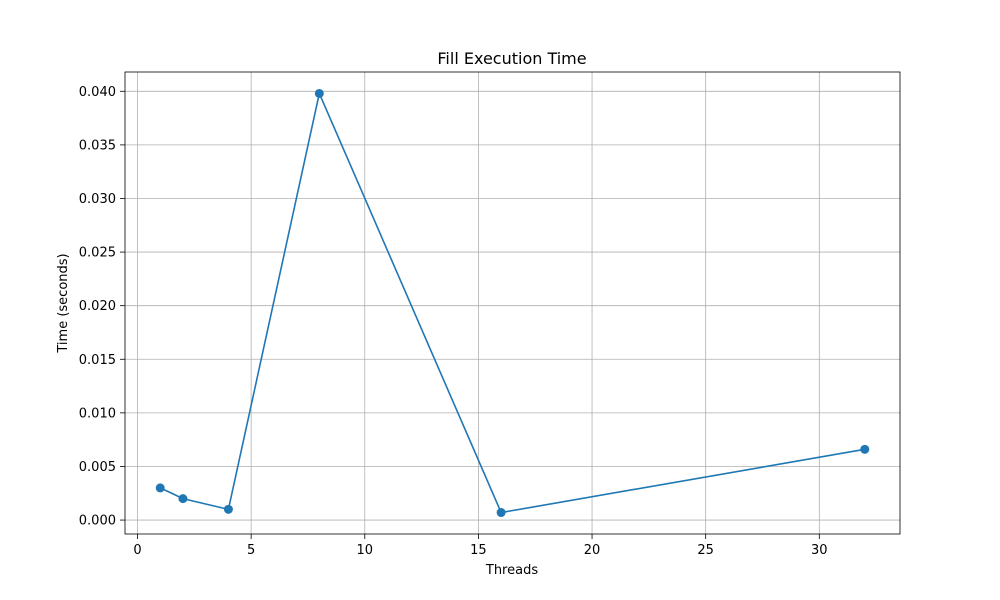 The image size is (1000, 600). Describe the element at coordinates (705, 550) in the screenshot. I see `x-tick-label: 25` at that location.